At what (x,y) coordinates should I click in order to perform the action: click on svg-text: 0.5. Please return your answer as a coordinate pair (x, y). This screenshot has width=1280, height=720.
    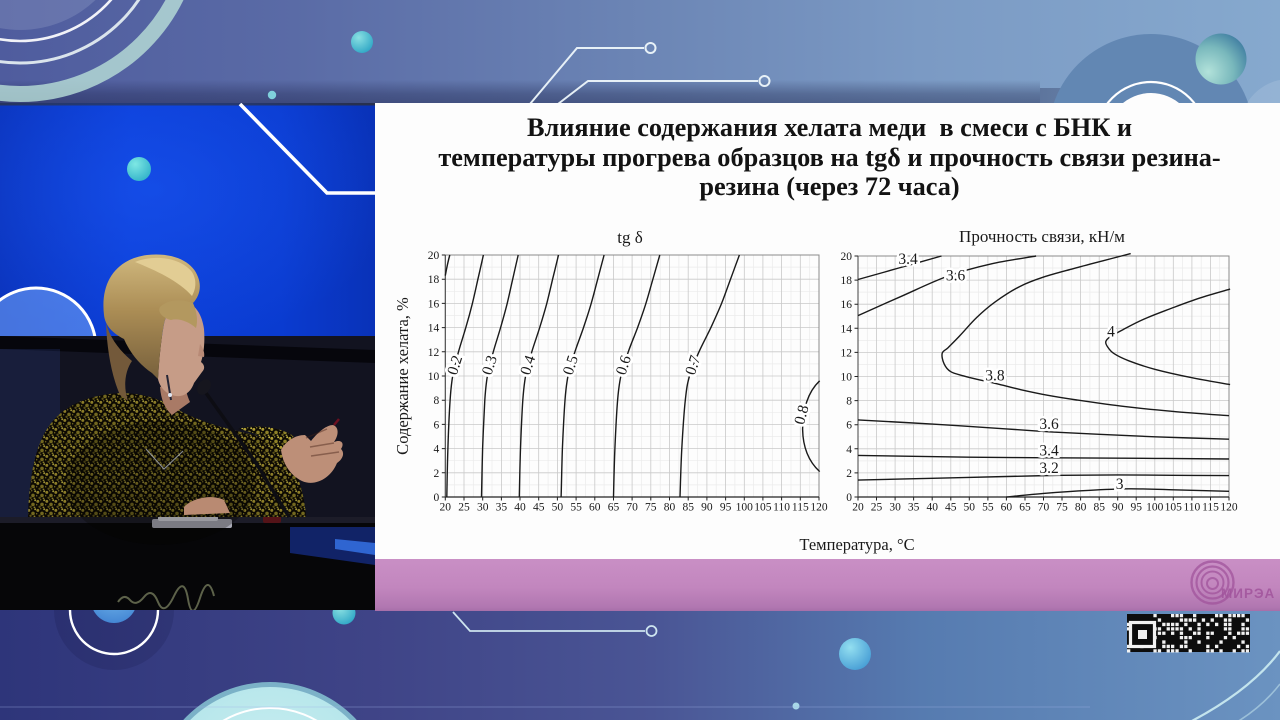
    Looking at the image, I should click on (571, 365).